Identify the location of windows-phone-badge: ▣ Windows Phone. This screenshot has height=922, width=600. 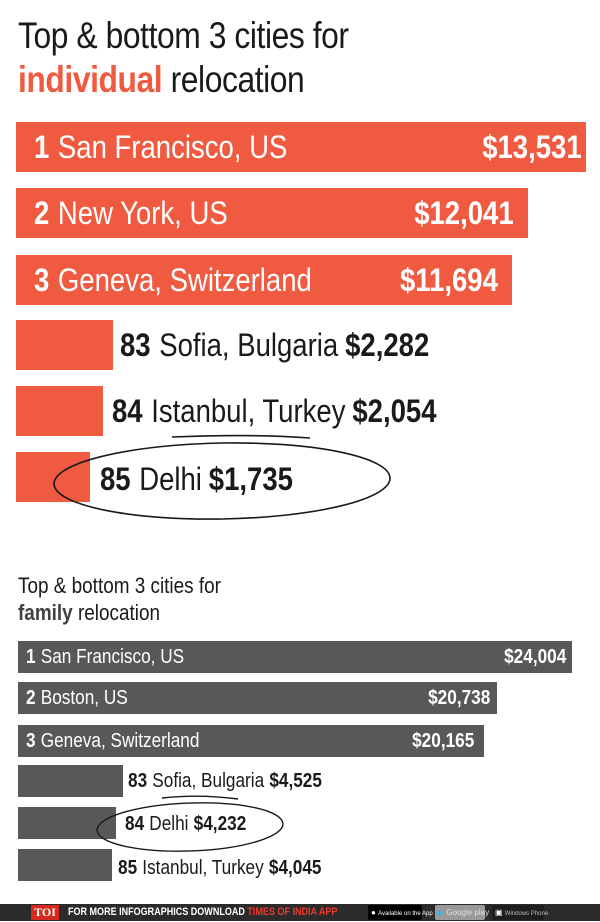
(520, 912).